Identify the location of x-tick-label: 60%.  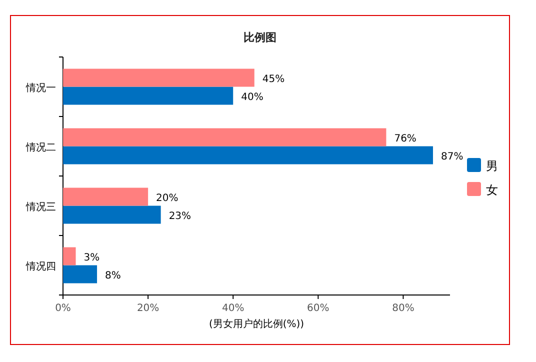
(318, 308).